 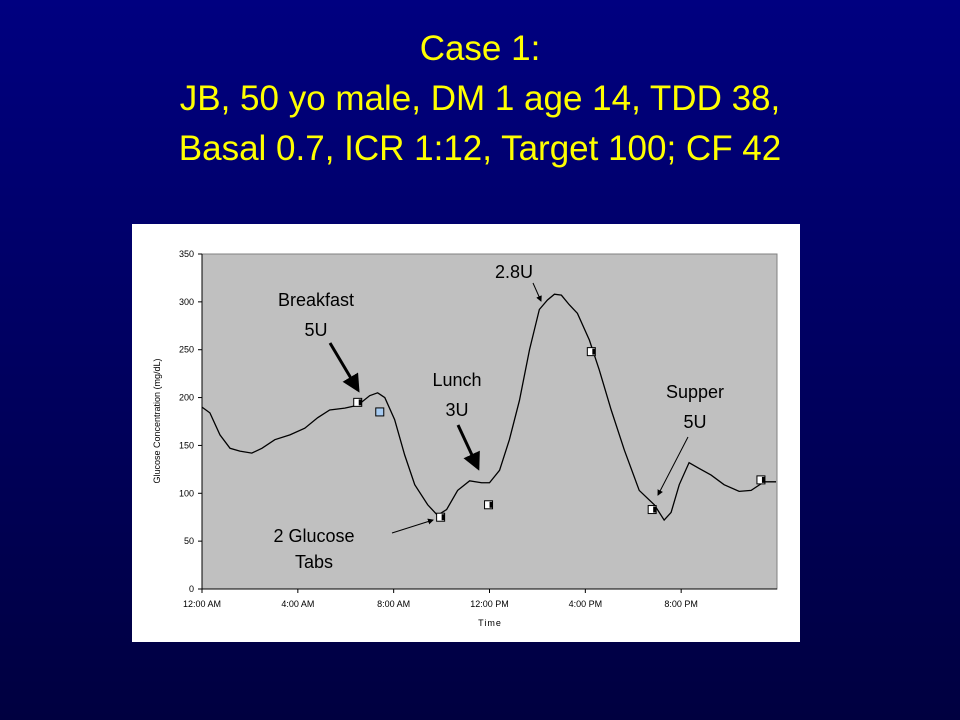 I want to click on x-tick-label: 4:00 AM, so click(x=297, y=604).